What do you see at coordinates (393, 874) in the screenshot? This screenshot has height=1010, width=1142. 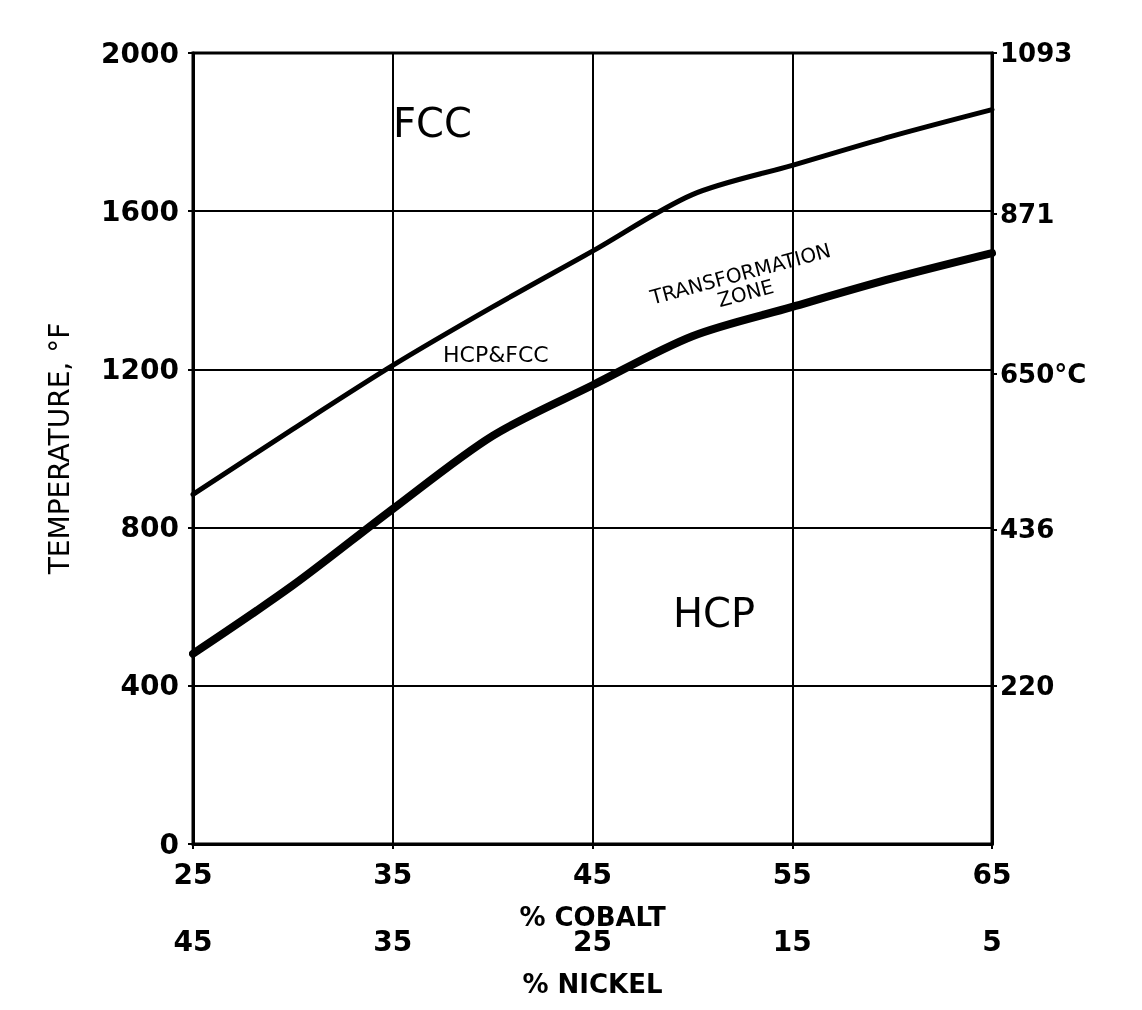 I see `x-tick-label: 35` at bounding box center [393, 874].